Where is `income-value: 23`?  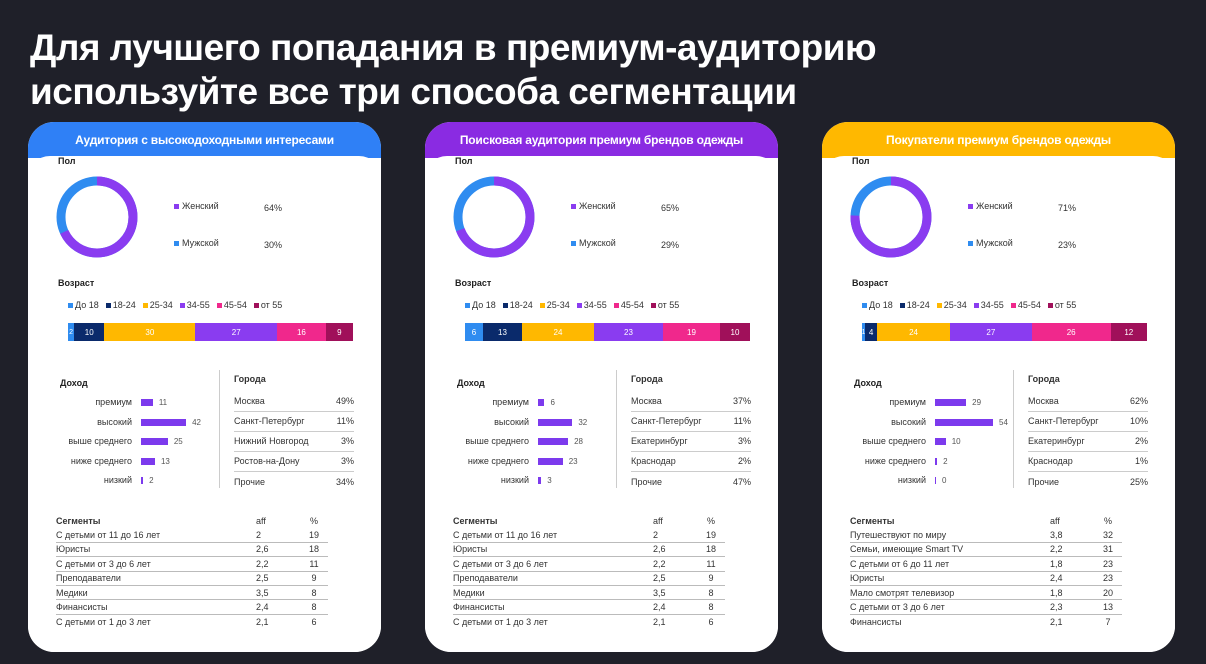 income-value: 23 is located at coordinates (573, 461).